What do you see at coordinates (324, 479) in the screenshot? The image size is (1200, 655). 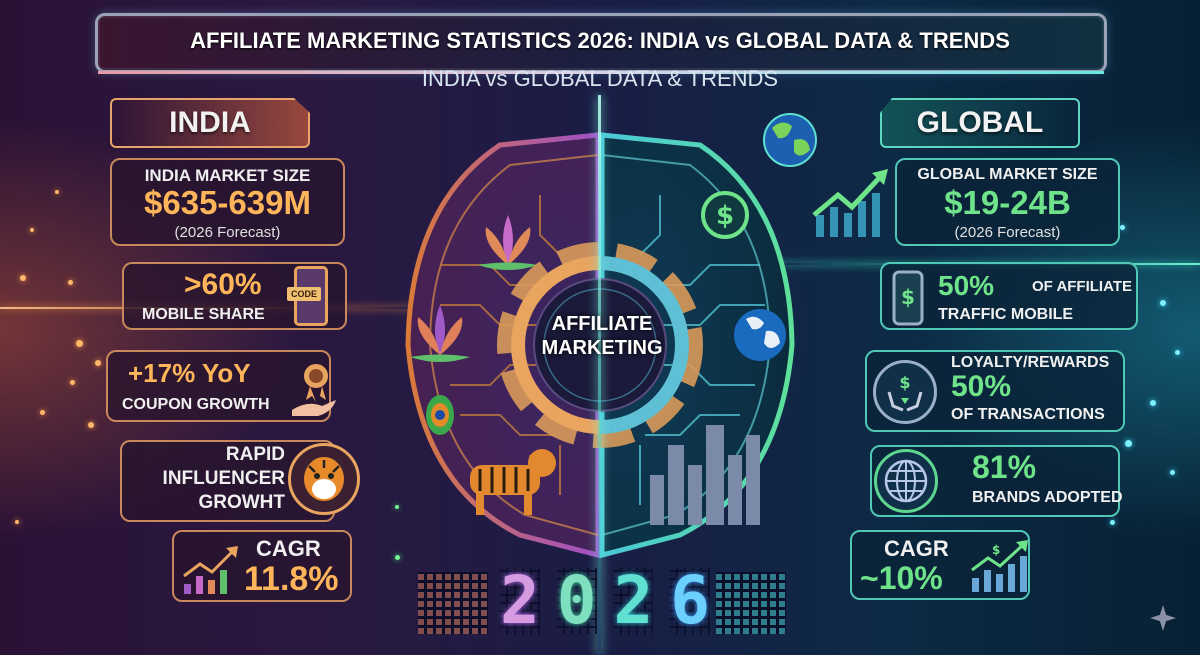 I see `tiger-icon` at bounding box center [324, 479].